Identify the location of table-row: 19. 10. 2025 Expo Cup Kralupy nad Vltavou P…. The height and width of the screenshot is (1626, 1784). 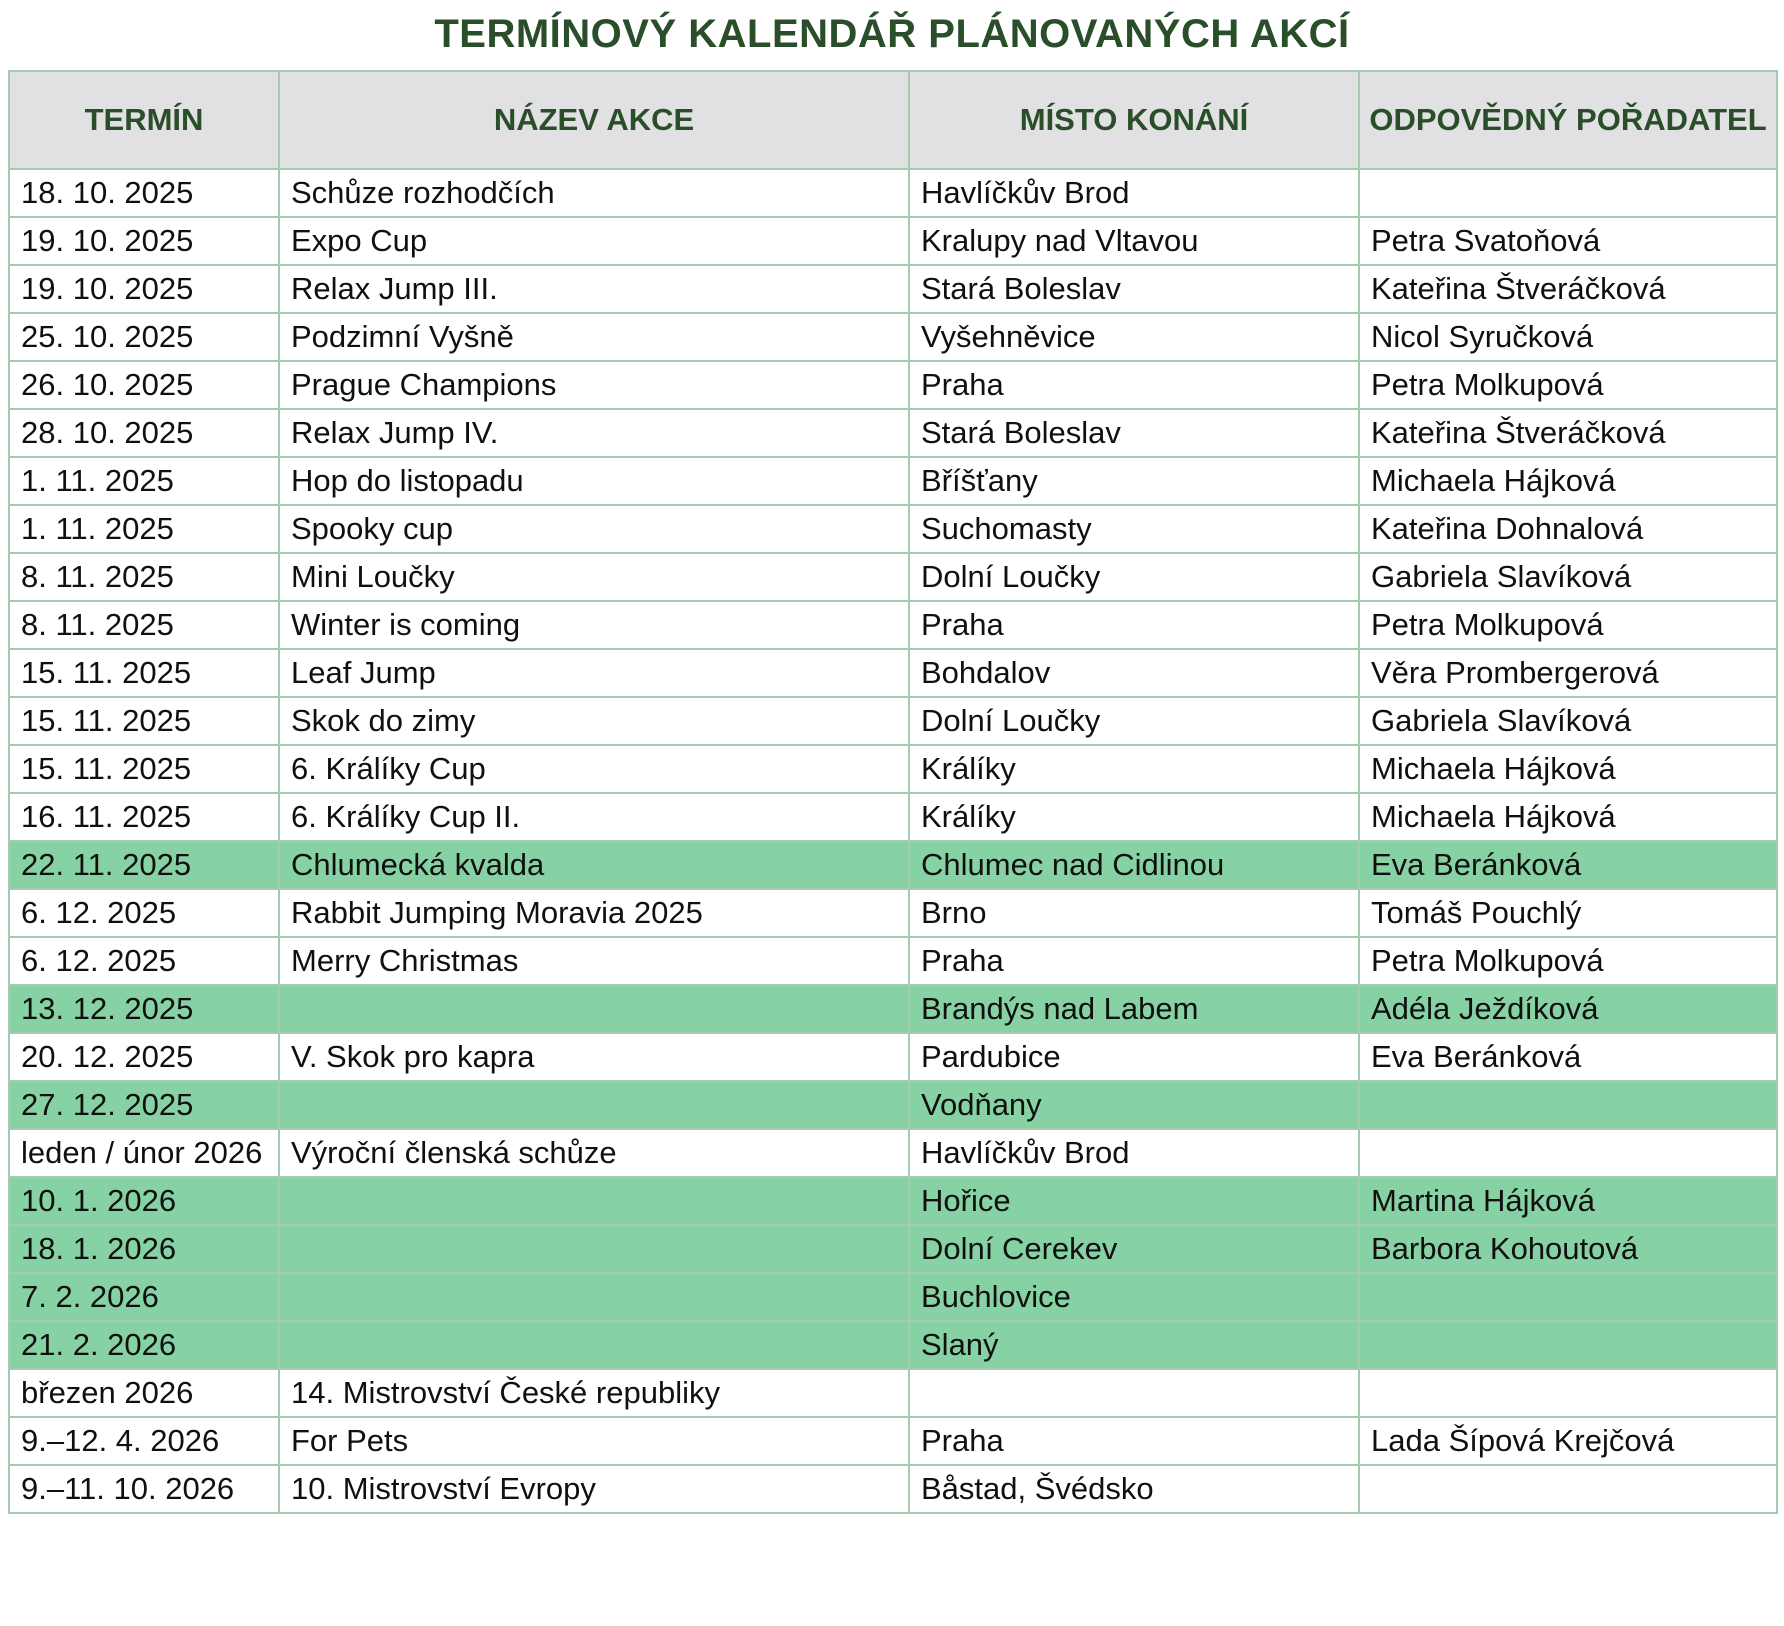
(893, 241).